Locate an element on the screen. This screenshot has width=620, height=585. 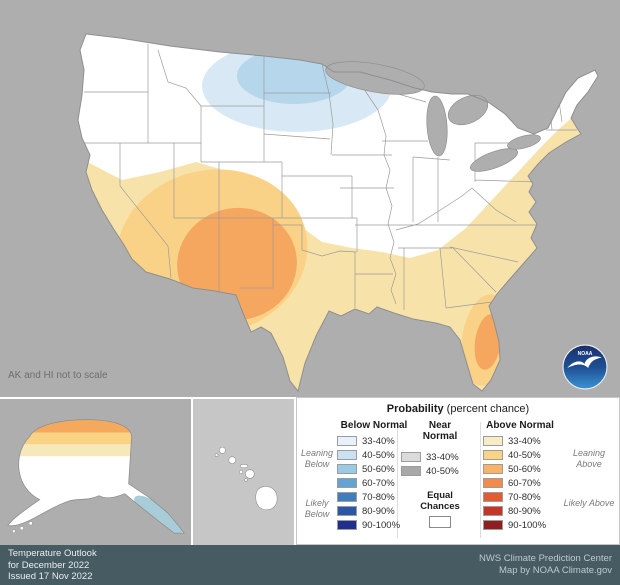
lake-superior is located at coordinates (375, 78).